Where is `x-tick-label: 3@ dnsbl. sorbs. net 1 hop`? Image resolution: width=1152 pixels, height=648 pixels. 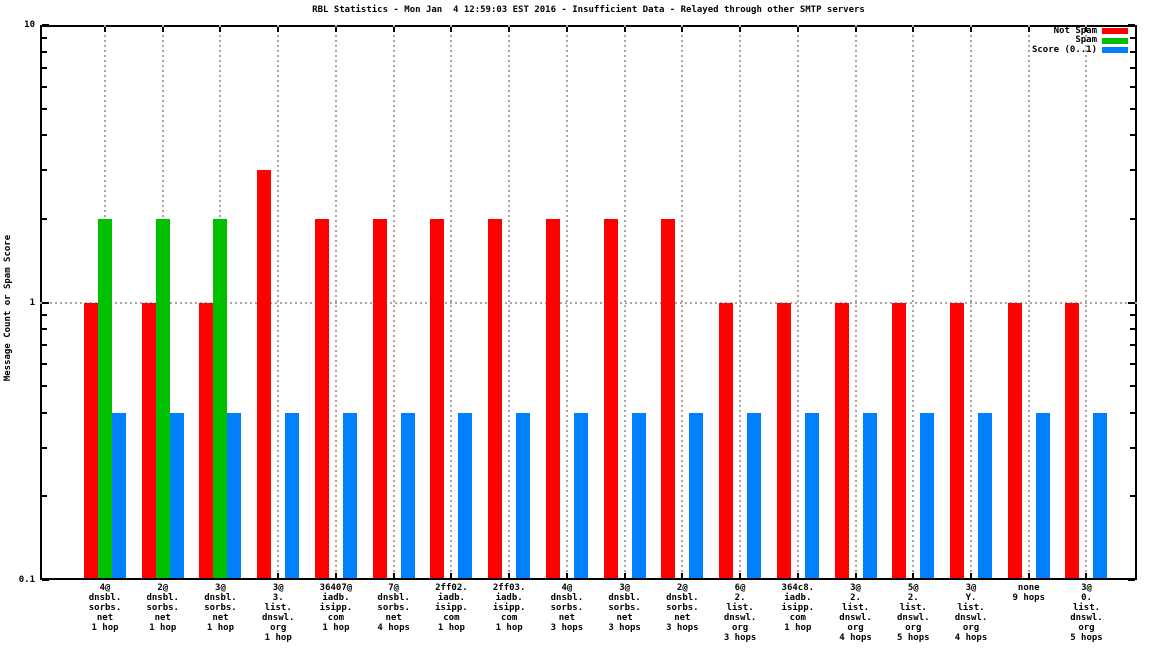
x-tick-label: 3@ dnsbl. sorbs. net 1 hop is located at coordinates (220, 608).